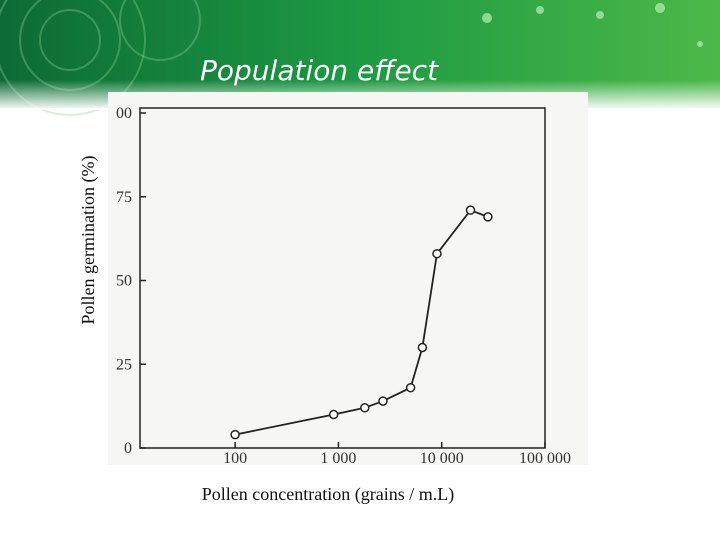 This screenshot has width=720, height=540. I want to click on y-tick-label: 50, so click(124, 281).